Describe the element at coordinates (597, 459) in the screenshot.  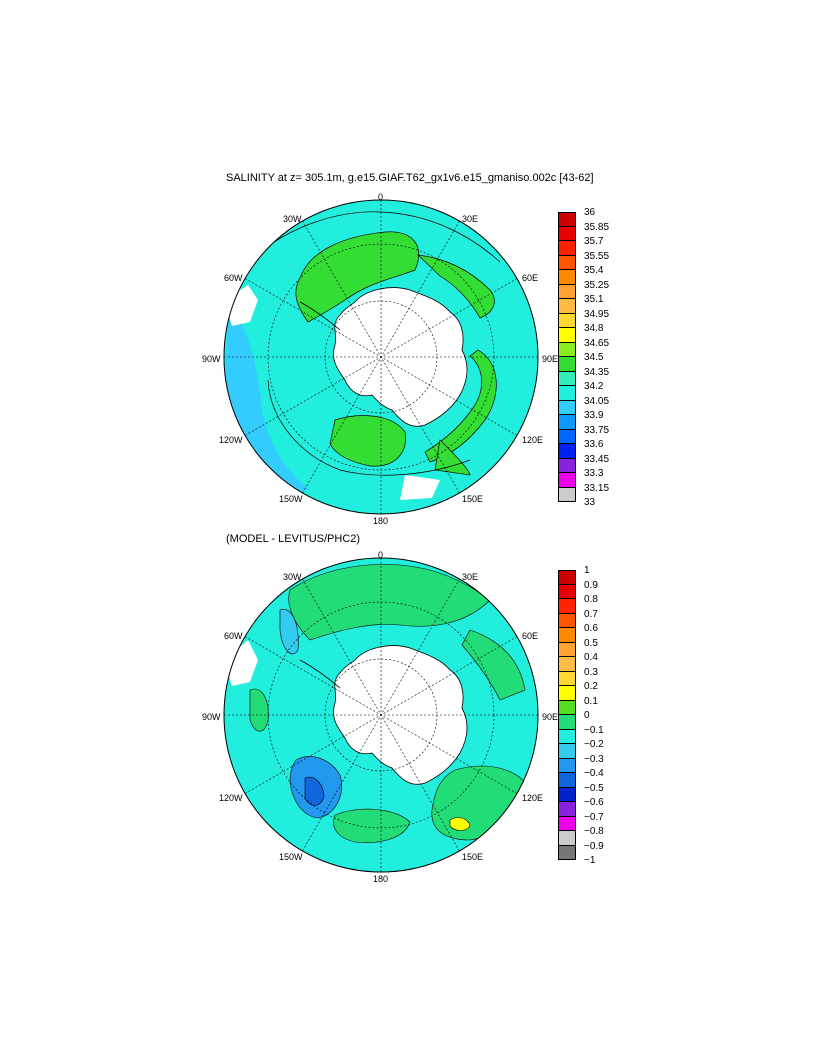
I see `colorbar-label: 33.45` at that location.